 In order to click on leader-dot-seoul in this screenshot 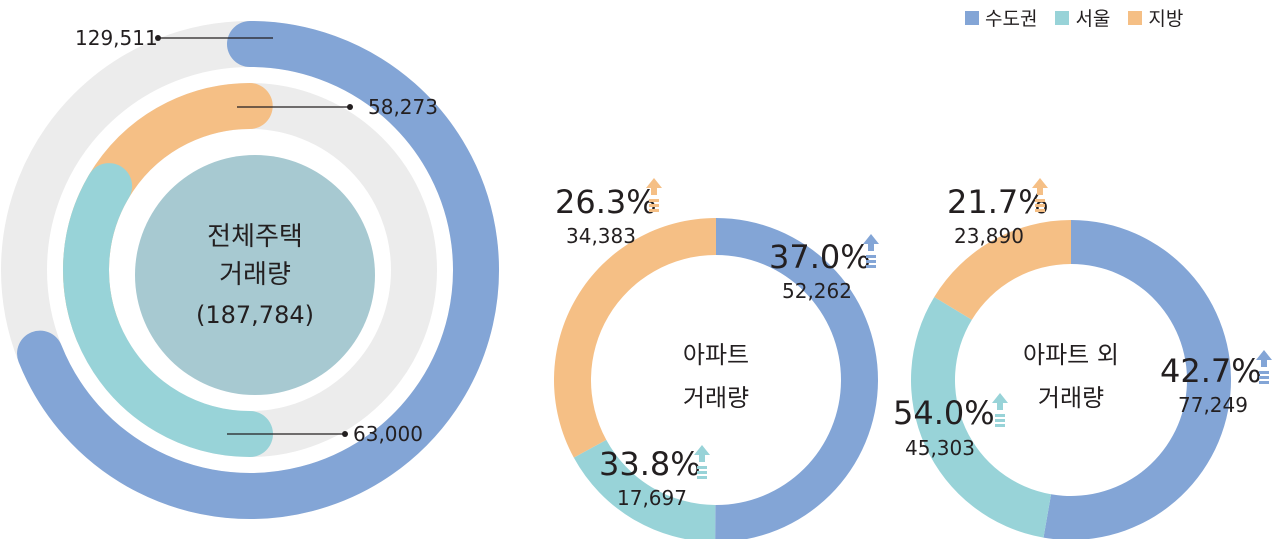, I will do `click(345, 434)`.